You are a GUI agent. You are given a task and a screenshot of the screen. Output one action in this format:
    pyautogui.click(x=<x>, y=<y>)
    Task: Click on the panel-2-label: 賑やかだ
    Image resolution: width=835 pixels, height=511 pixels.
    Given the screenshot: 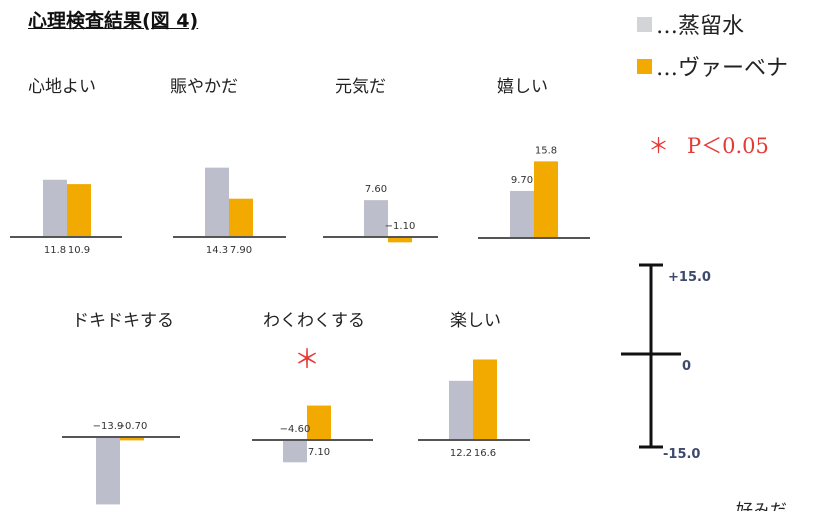 What is the action you would take?
    pyautogui.click(x=204, y=87)
    